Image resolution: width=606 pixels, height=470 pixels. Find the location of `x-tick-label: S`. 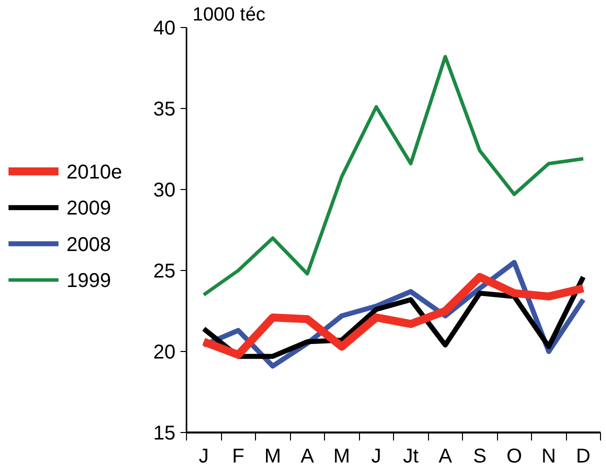

x-tick-label: S is located at coordinates (479, 457).